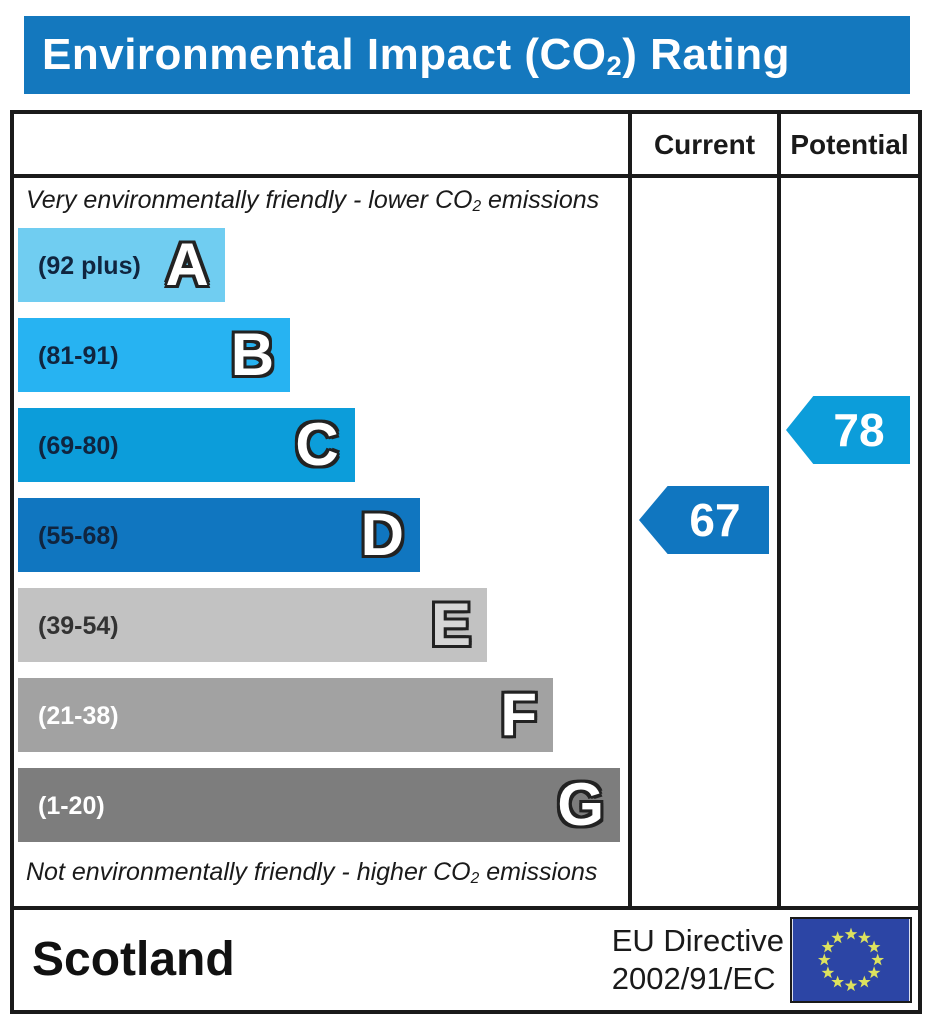  Describe the element at coordinates (71, 806) in the screenshot. I see `band-range-label: (1-20)` at that location.